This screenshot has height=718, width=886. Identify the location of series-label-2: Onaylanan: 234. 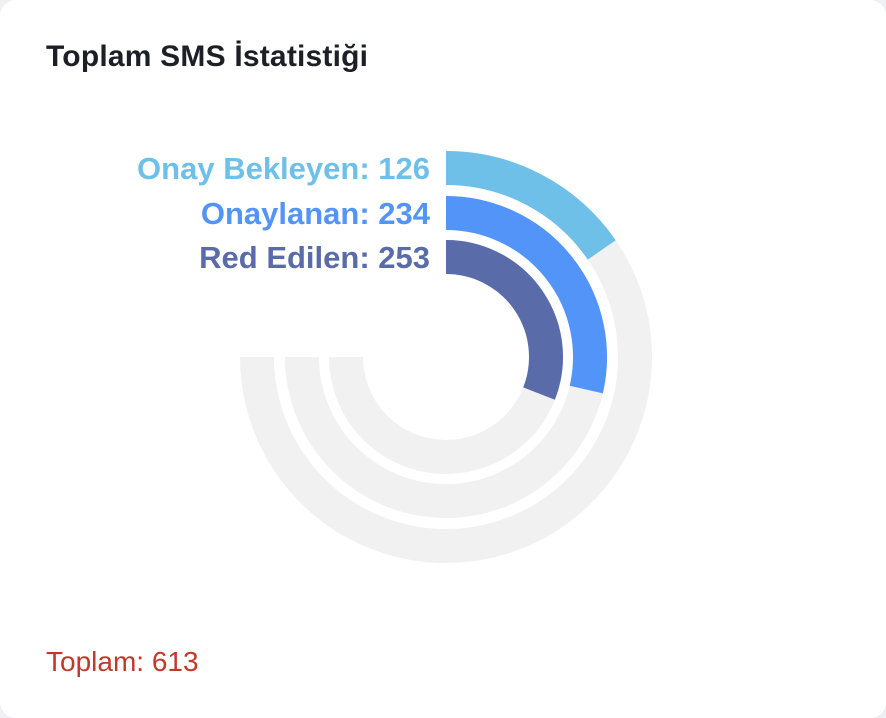
(316, 213).